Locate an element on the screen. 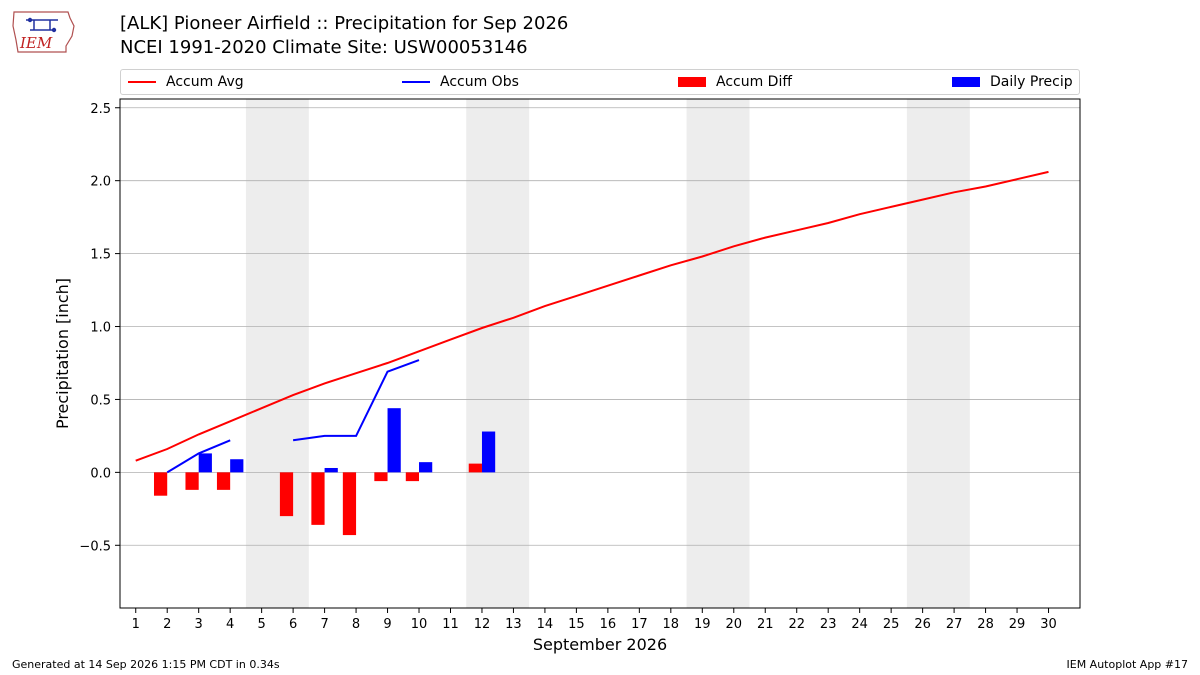  x-tick-label: 15 is located at coordinates (576, 624).